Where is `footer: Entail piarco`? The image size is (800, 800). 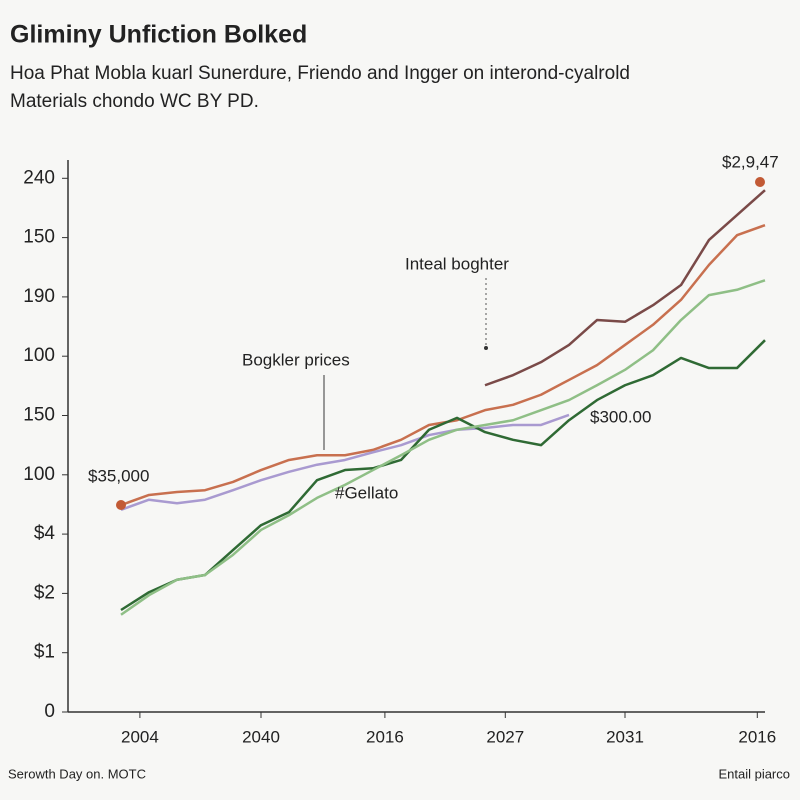 footer: Entail piarco is located at coordinates (754, 773).